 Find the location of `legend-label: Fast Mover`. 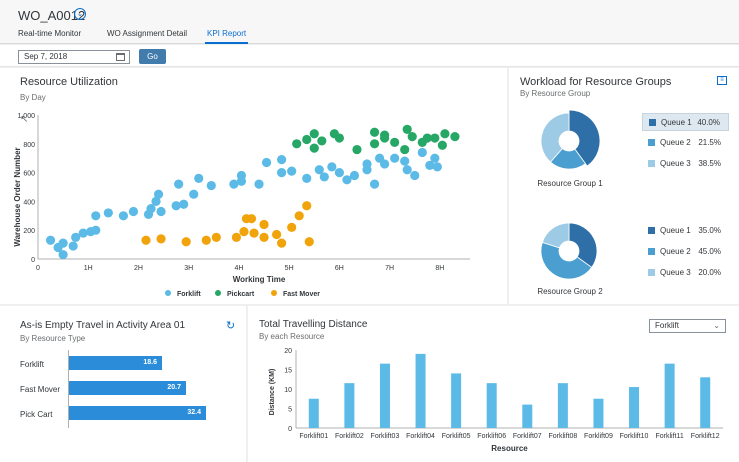

legend-label: Fast Mover is located at coordinates (301, 294).